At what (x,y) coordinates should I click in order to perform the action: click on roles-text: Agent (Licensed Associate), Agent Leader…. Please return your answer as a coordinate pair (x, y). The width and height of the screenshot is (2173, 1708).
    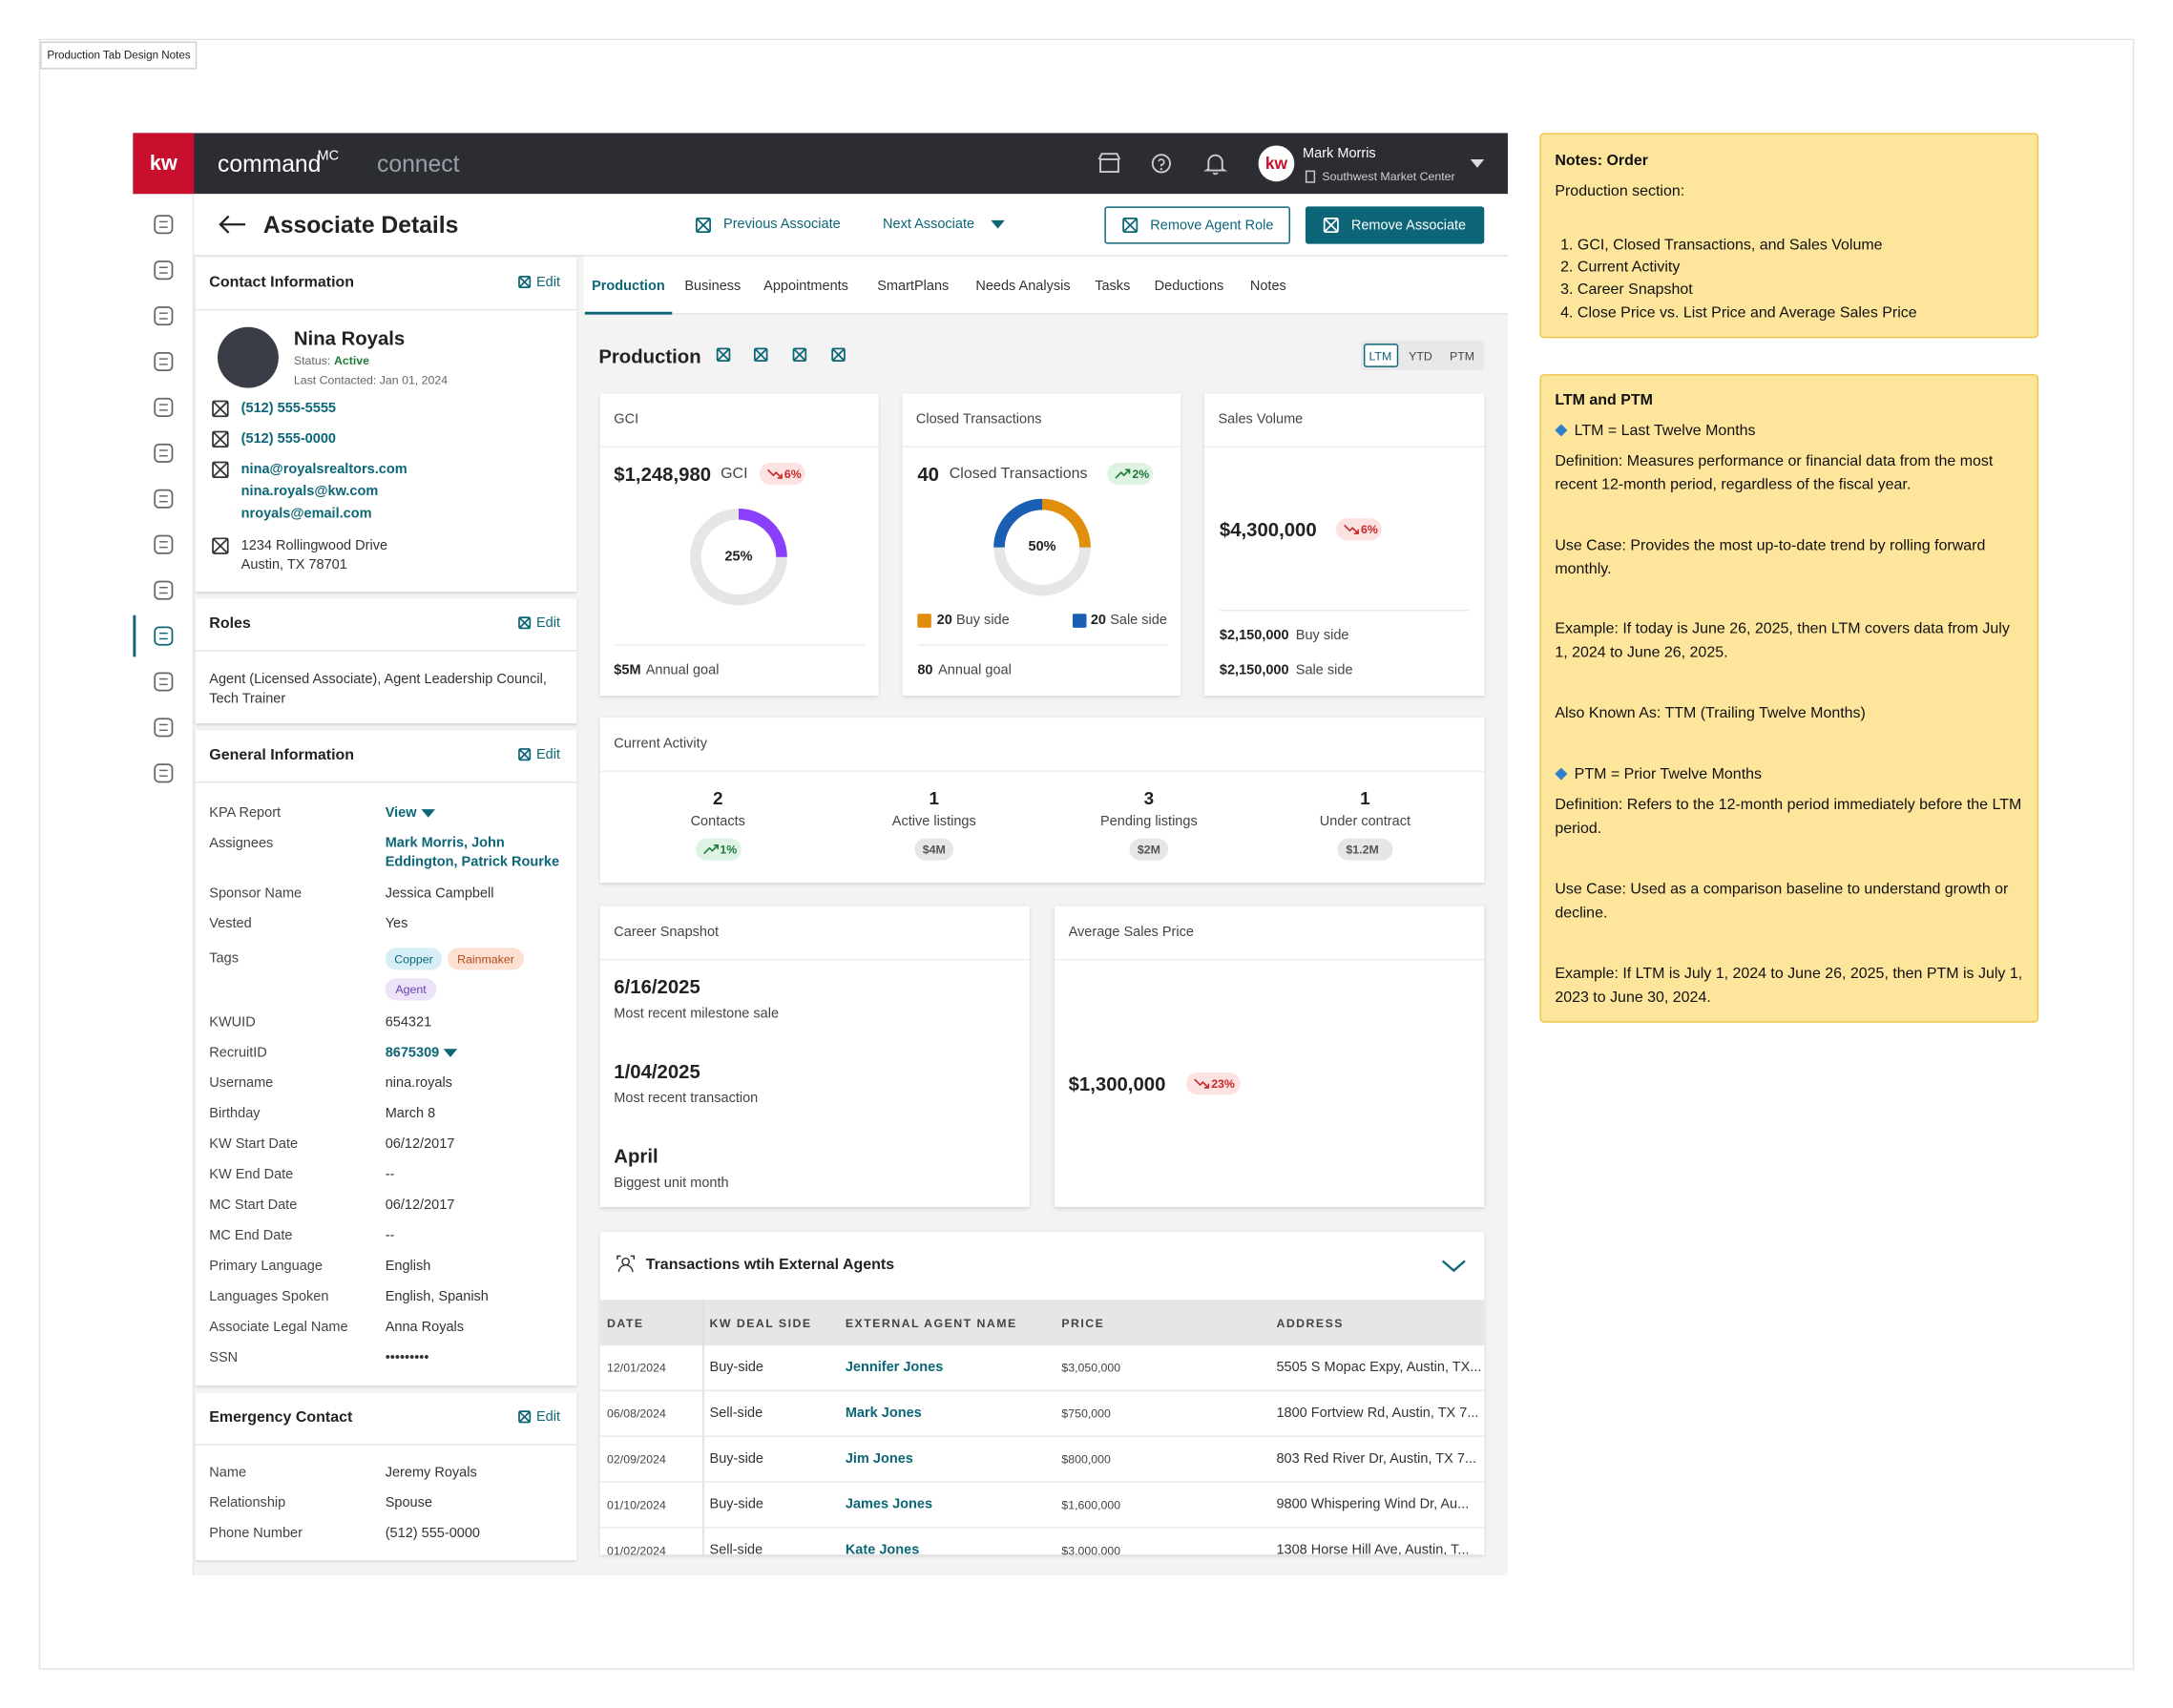
    Looking at the image, I should click on (378, 689).